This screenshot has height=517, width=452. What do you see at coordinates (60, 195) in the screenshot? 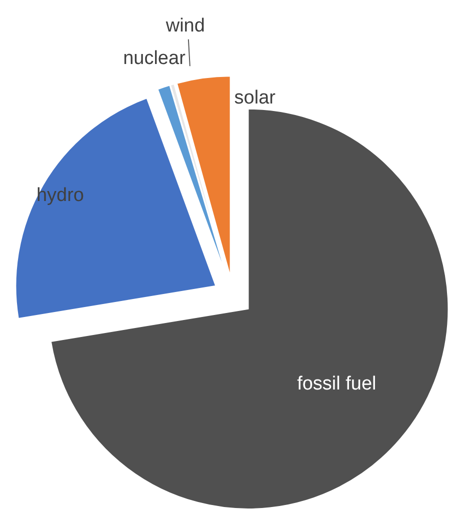
I see `slice-label: hydro` at bounding box center [60, 195].